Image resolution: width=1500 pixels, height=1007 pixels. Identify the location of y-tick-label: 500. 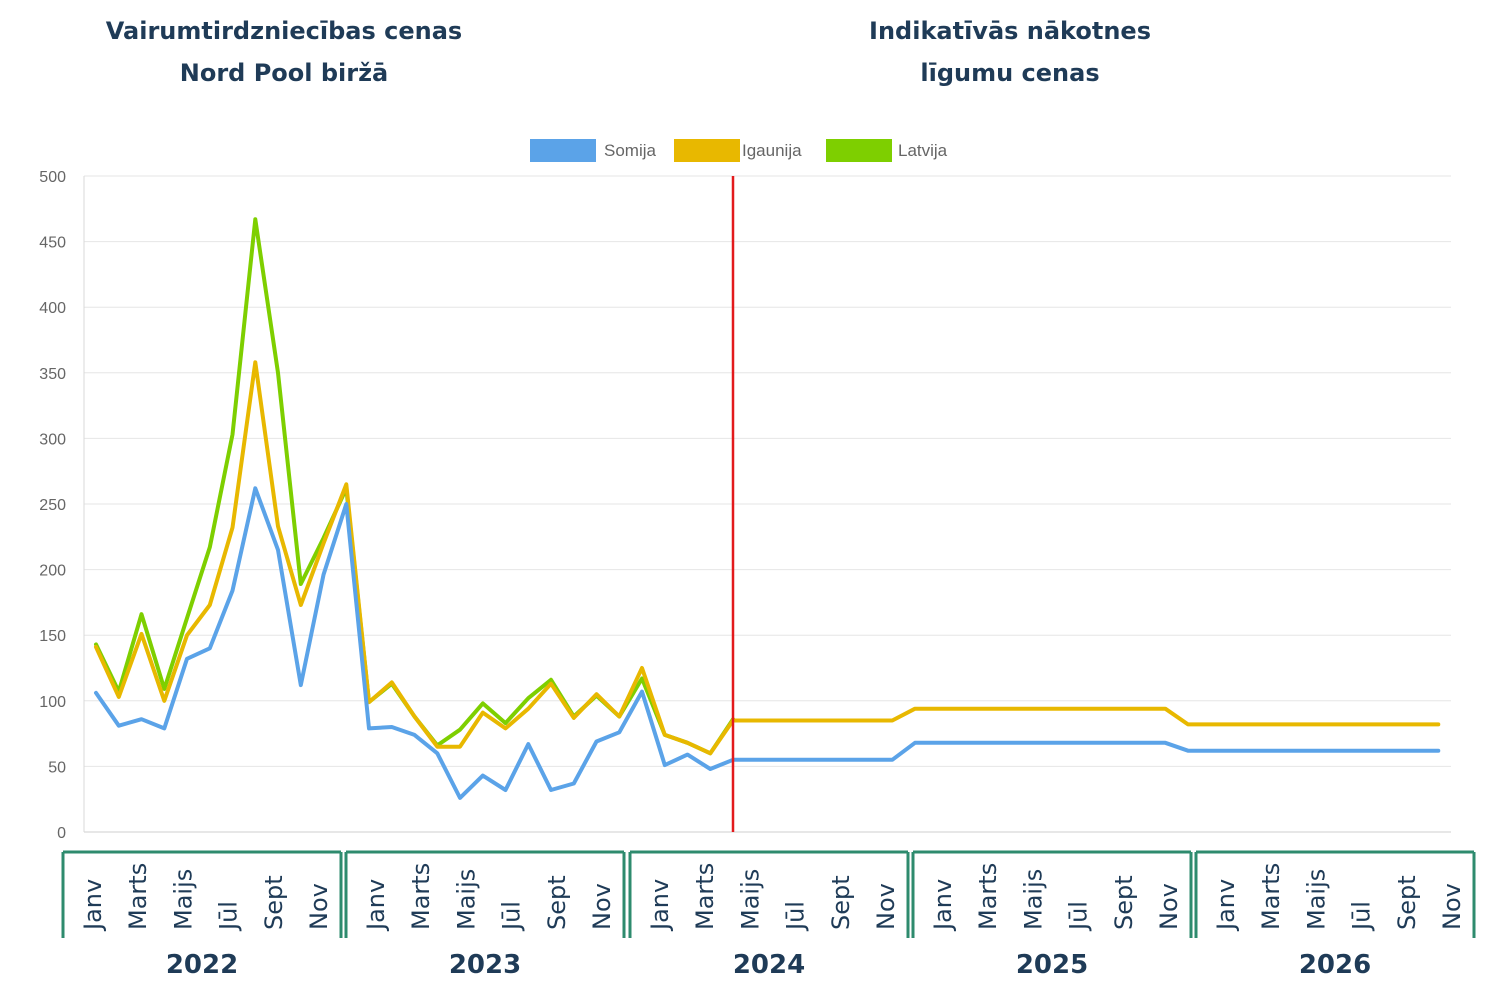
(52, 177).